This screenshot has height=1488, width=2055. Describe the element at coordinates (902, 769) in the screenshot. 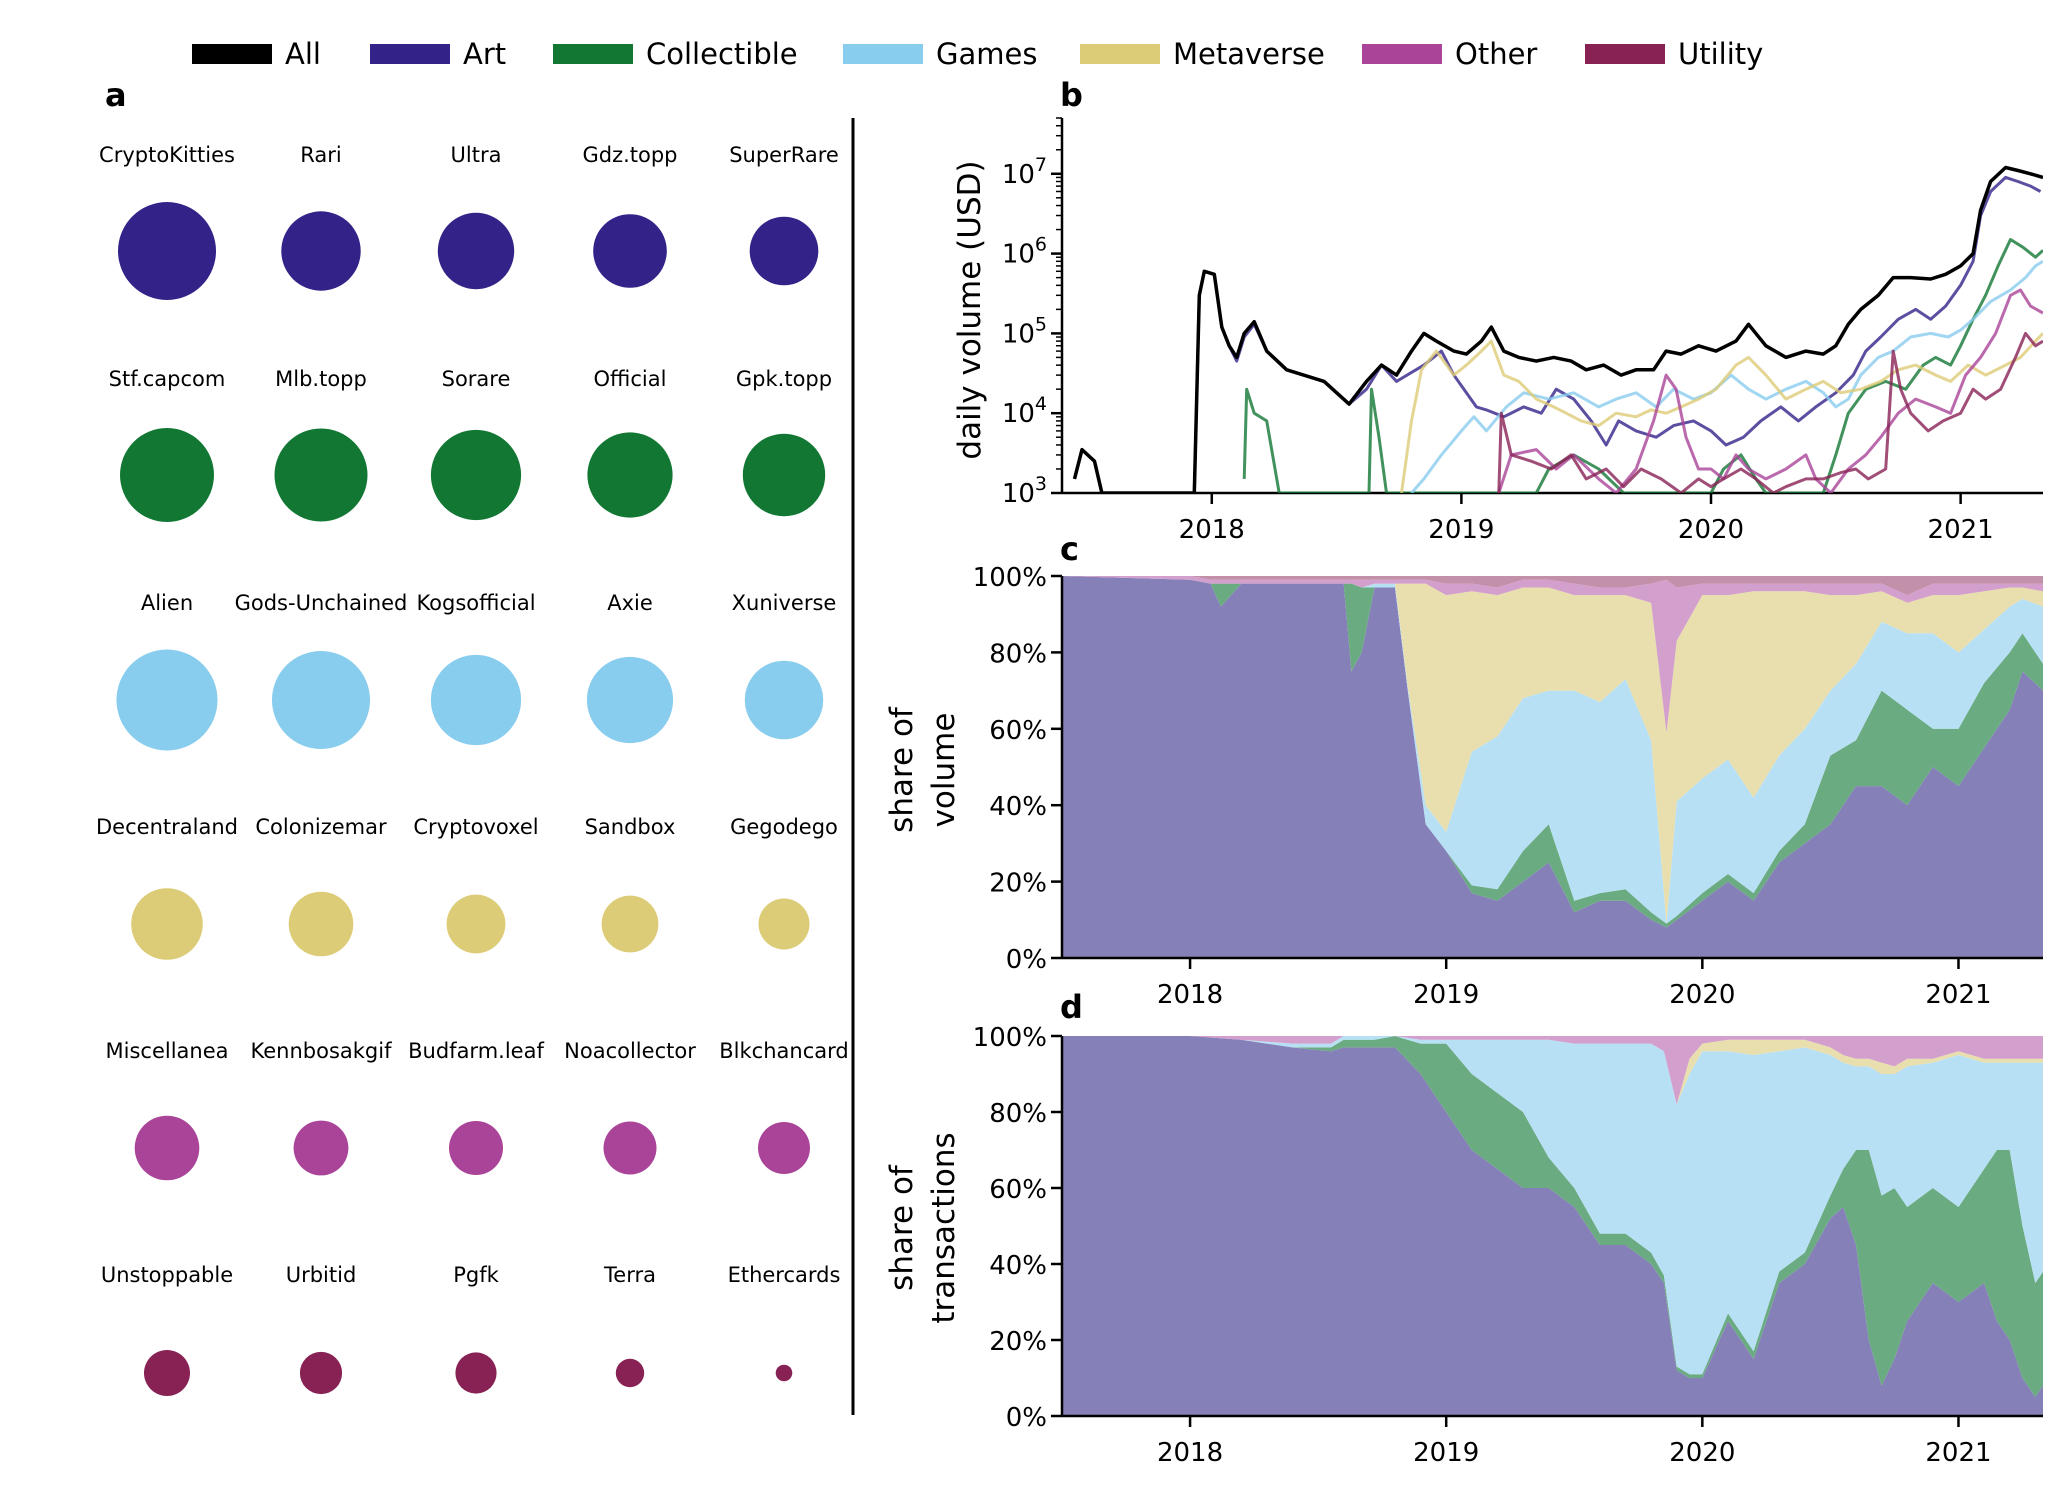

I see `y-axis-title-line: share of` at that location.